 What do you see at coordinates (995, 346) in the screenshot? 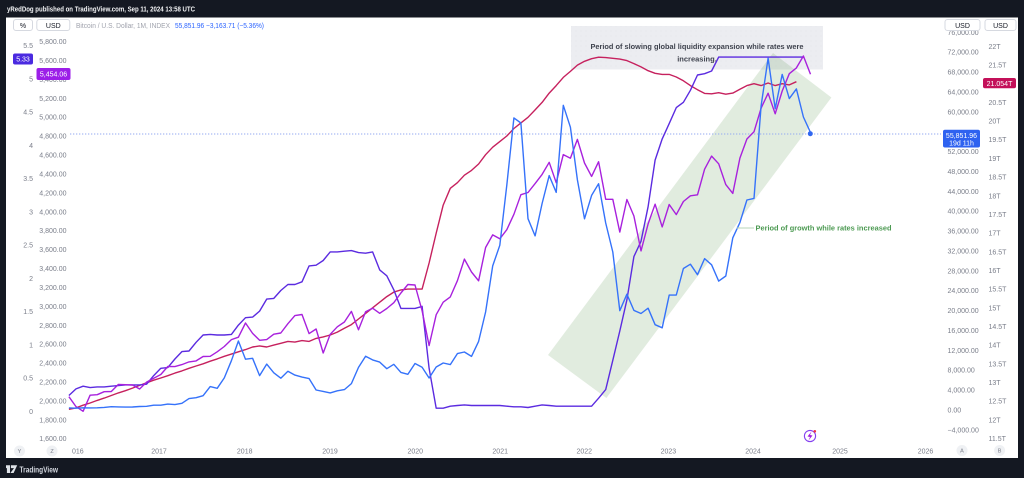
I see `svg-text: 14T` at bounding box center [995, 346].